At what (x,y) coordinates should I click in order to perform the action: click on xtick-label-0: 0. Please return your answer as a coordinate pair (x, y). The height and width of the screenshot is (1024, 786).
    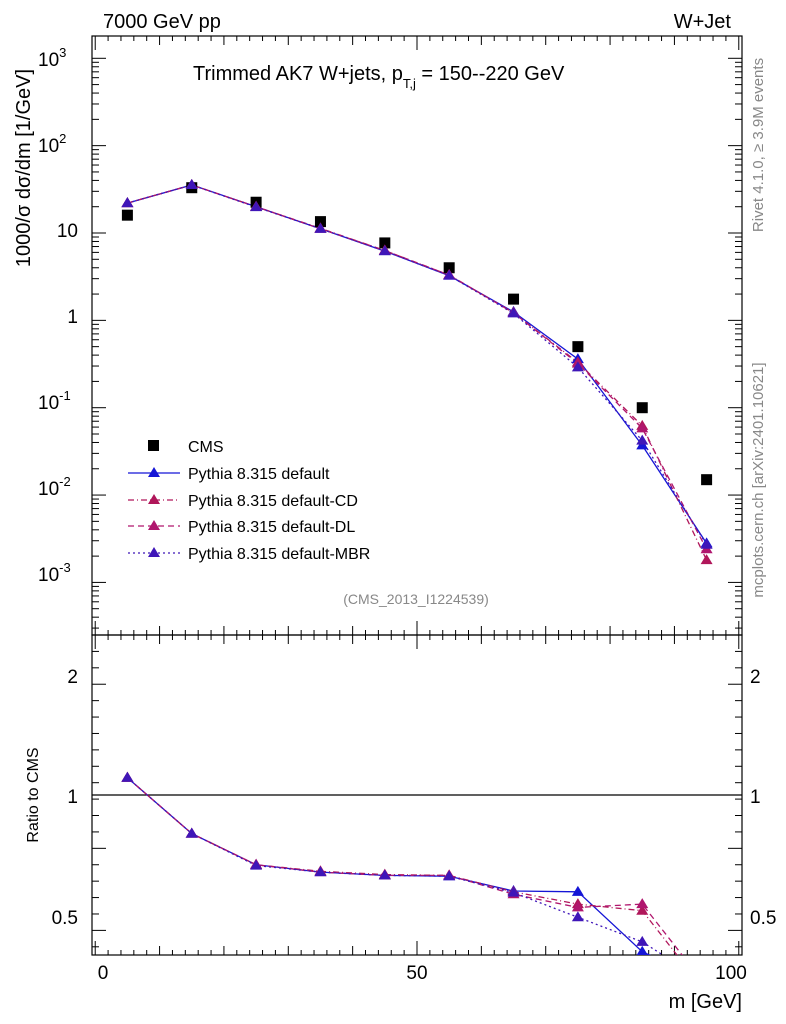
    Looking at the image, I should click on (103, 973).